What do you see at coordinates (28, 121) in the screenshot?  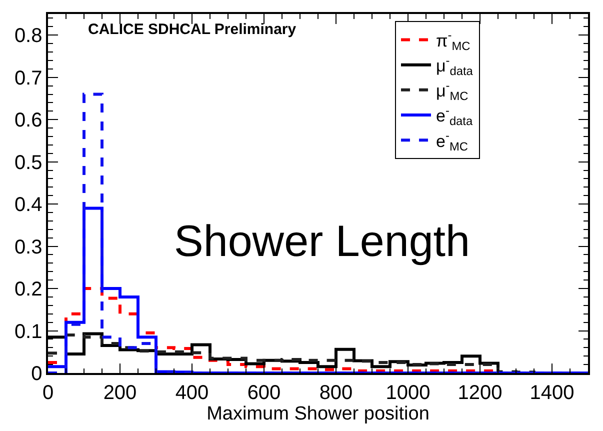 I see `y-tick-label: 0.6` at bounding box center [28, 121].